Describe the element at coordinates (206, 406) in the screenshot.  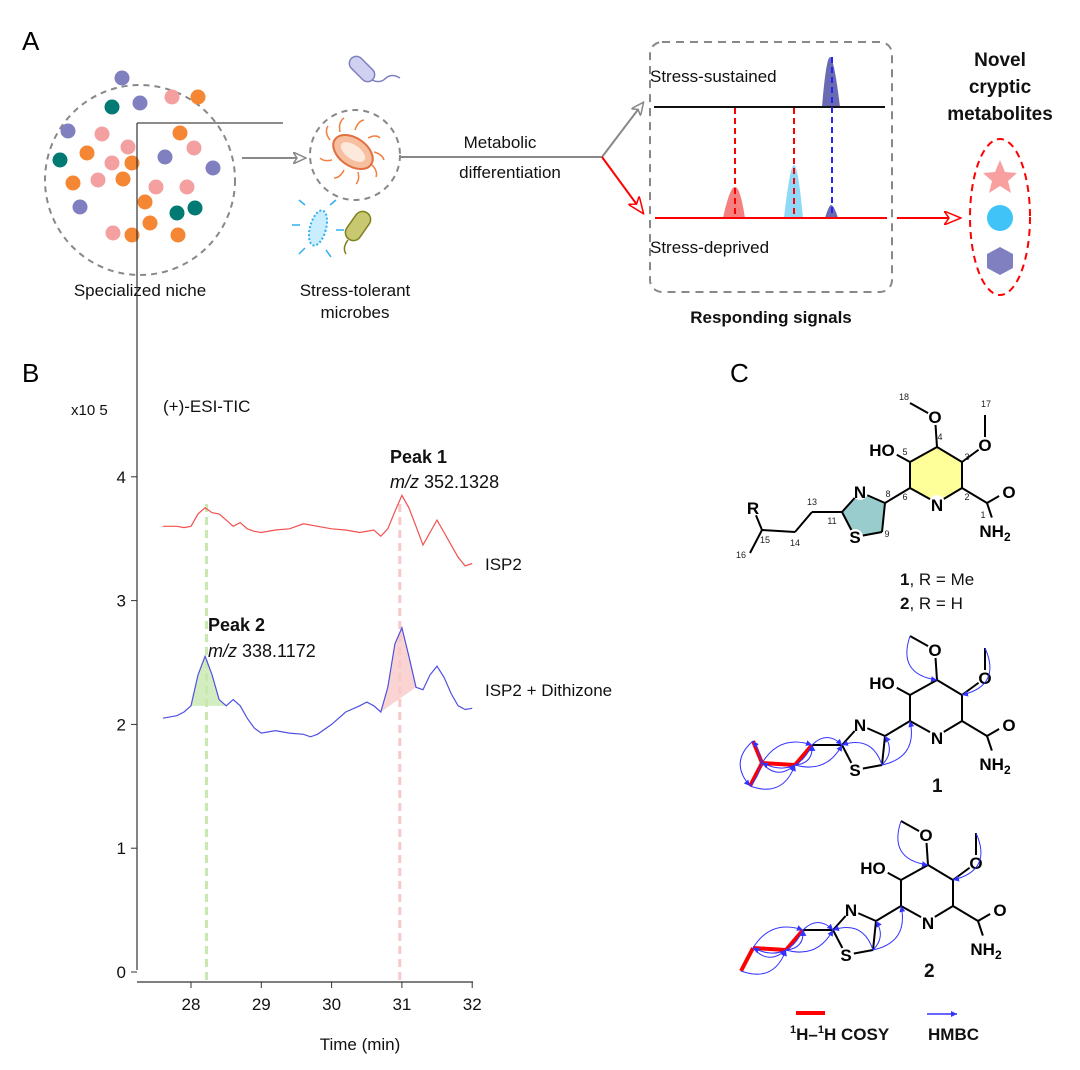
I see `chart-title: (+)-ESI-TIC` at that location.